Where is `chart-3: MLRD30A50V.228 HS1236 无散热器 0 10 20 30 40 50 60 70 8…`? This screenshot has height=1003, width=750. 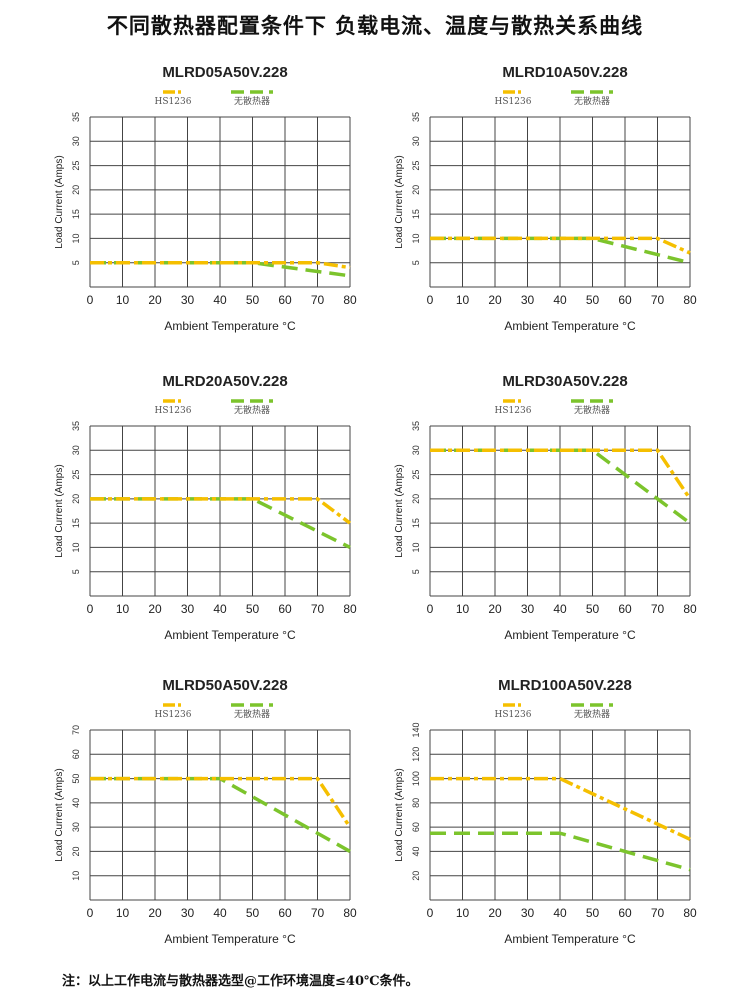
chart-3: MLRD30A50V.228 HS1236 无散热器 0 10 20 30 40 50 60 70 8… is located at coordinates (545, 507).